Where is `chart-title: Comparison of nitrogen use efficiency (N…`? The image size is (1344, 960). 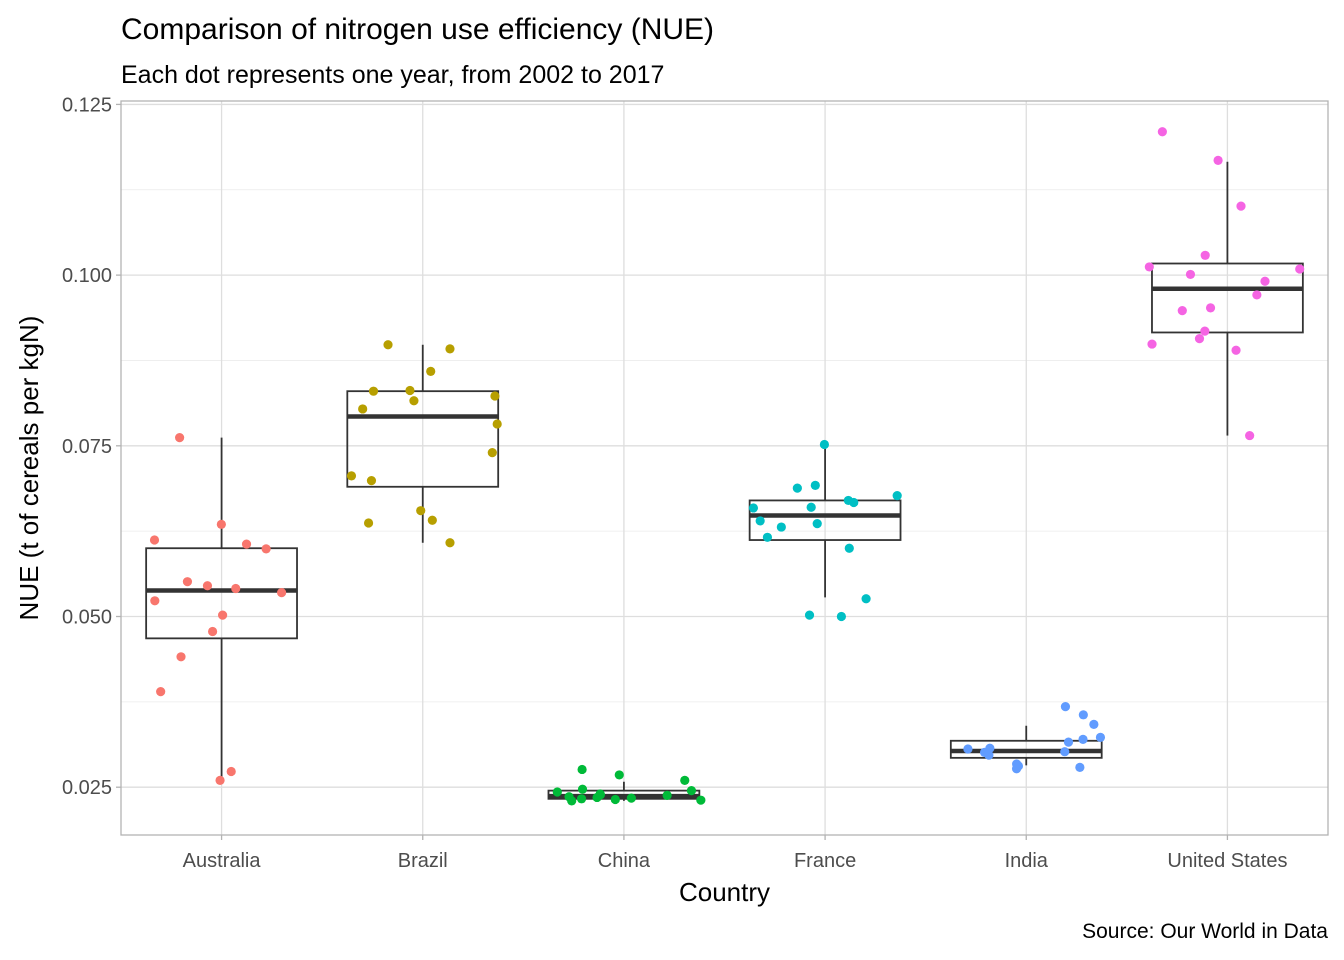
chart-title: Comparison of nitrogen use efficiency (N… is located at coordinates (418, 29).